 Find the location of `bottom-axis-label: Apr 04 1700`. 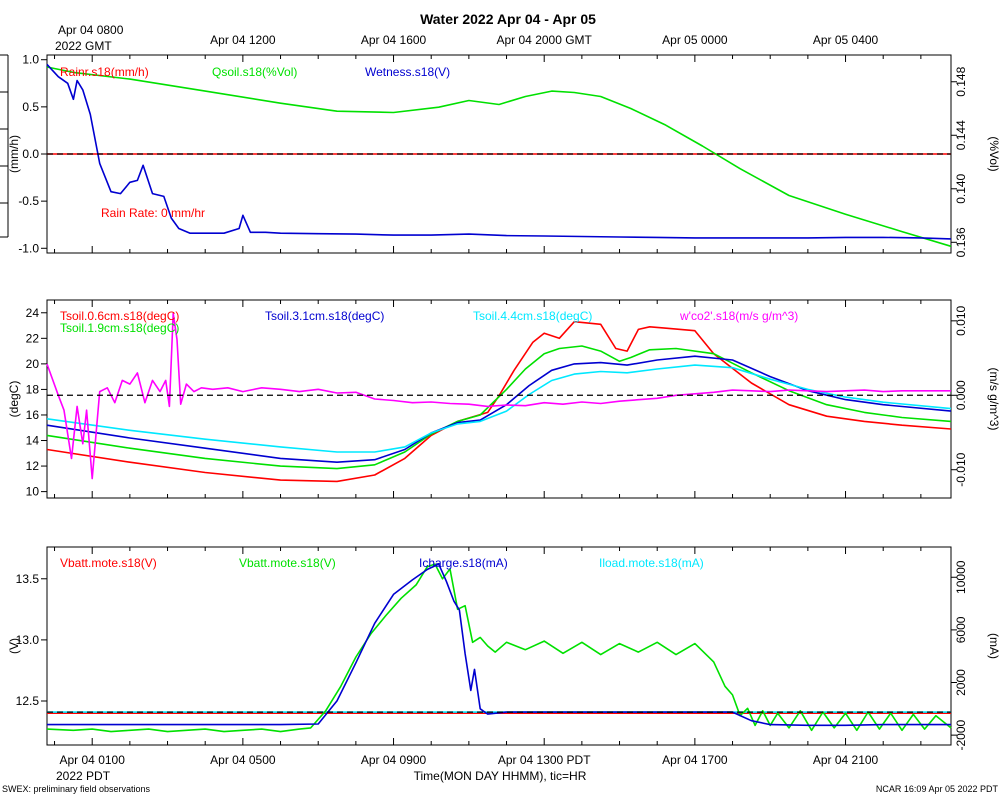

bottom-axis-label: Apr 04 1700 is located at coordinates (695, 760).